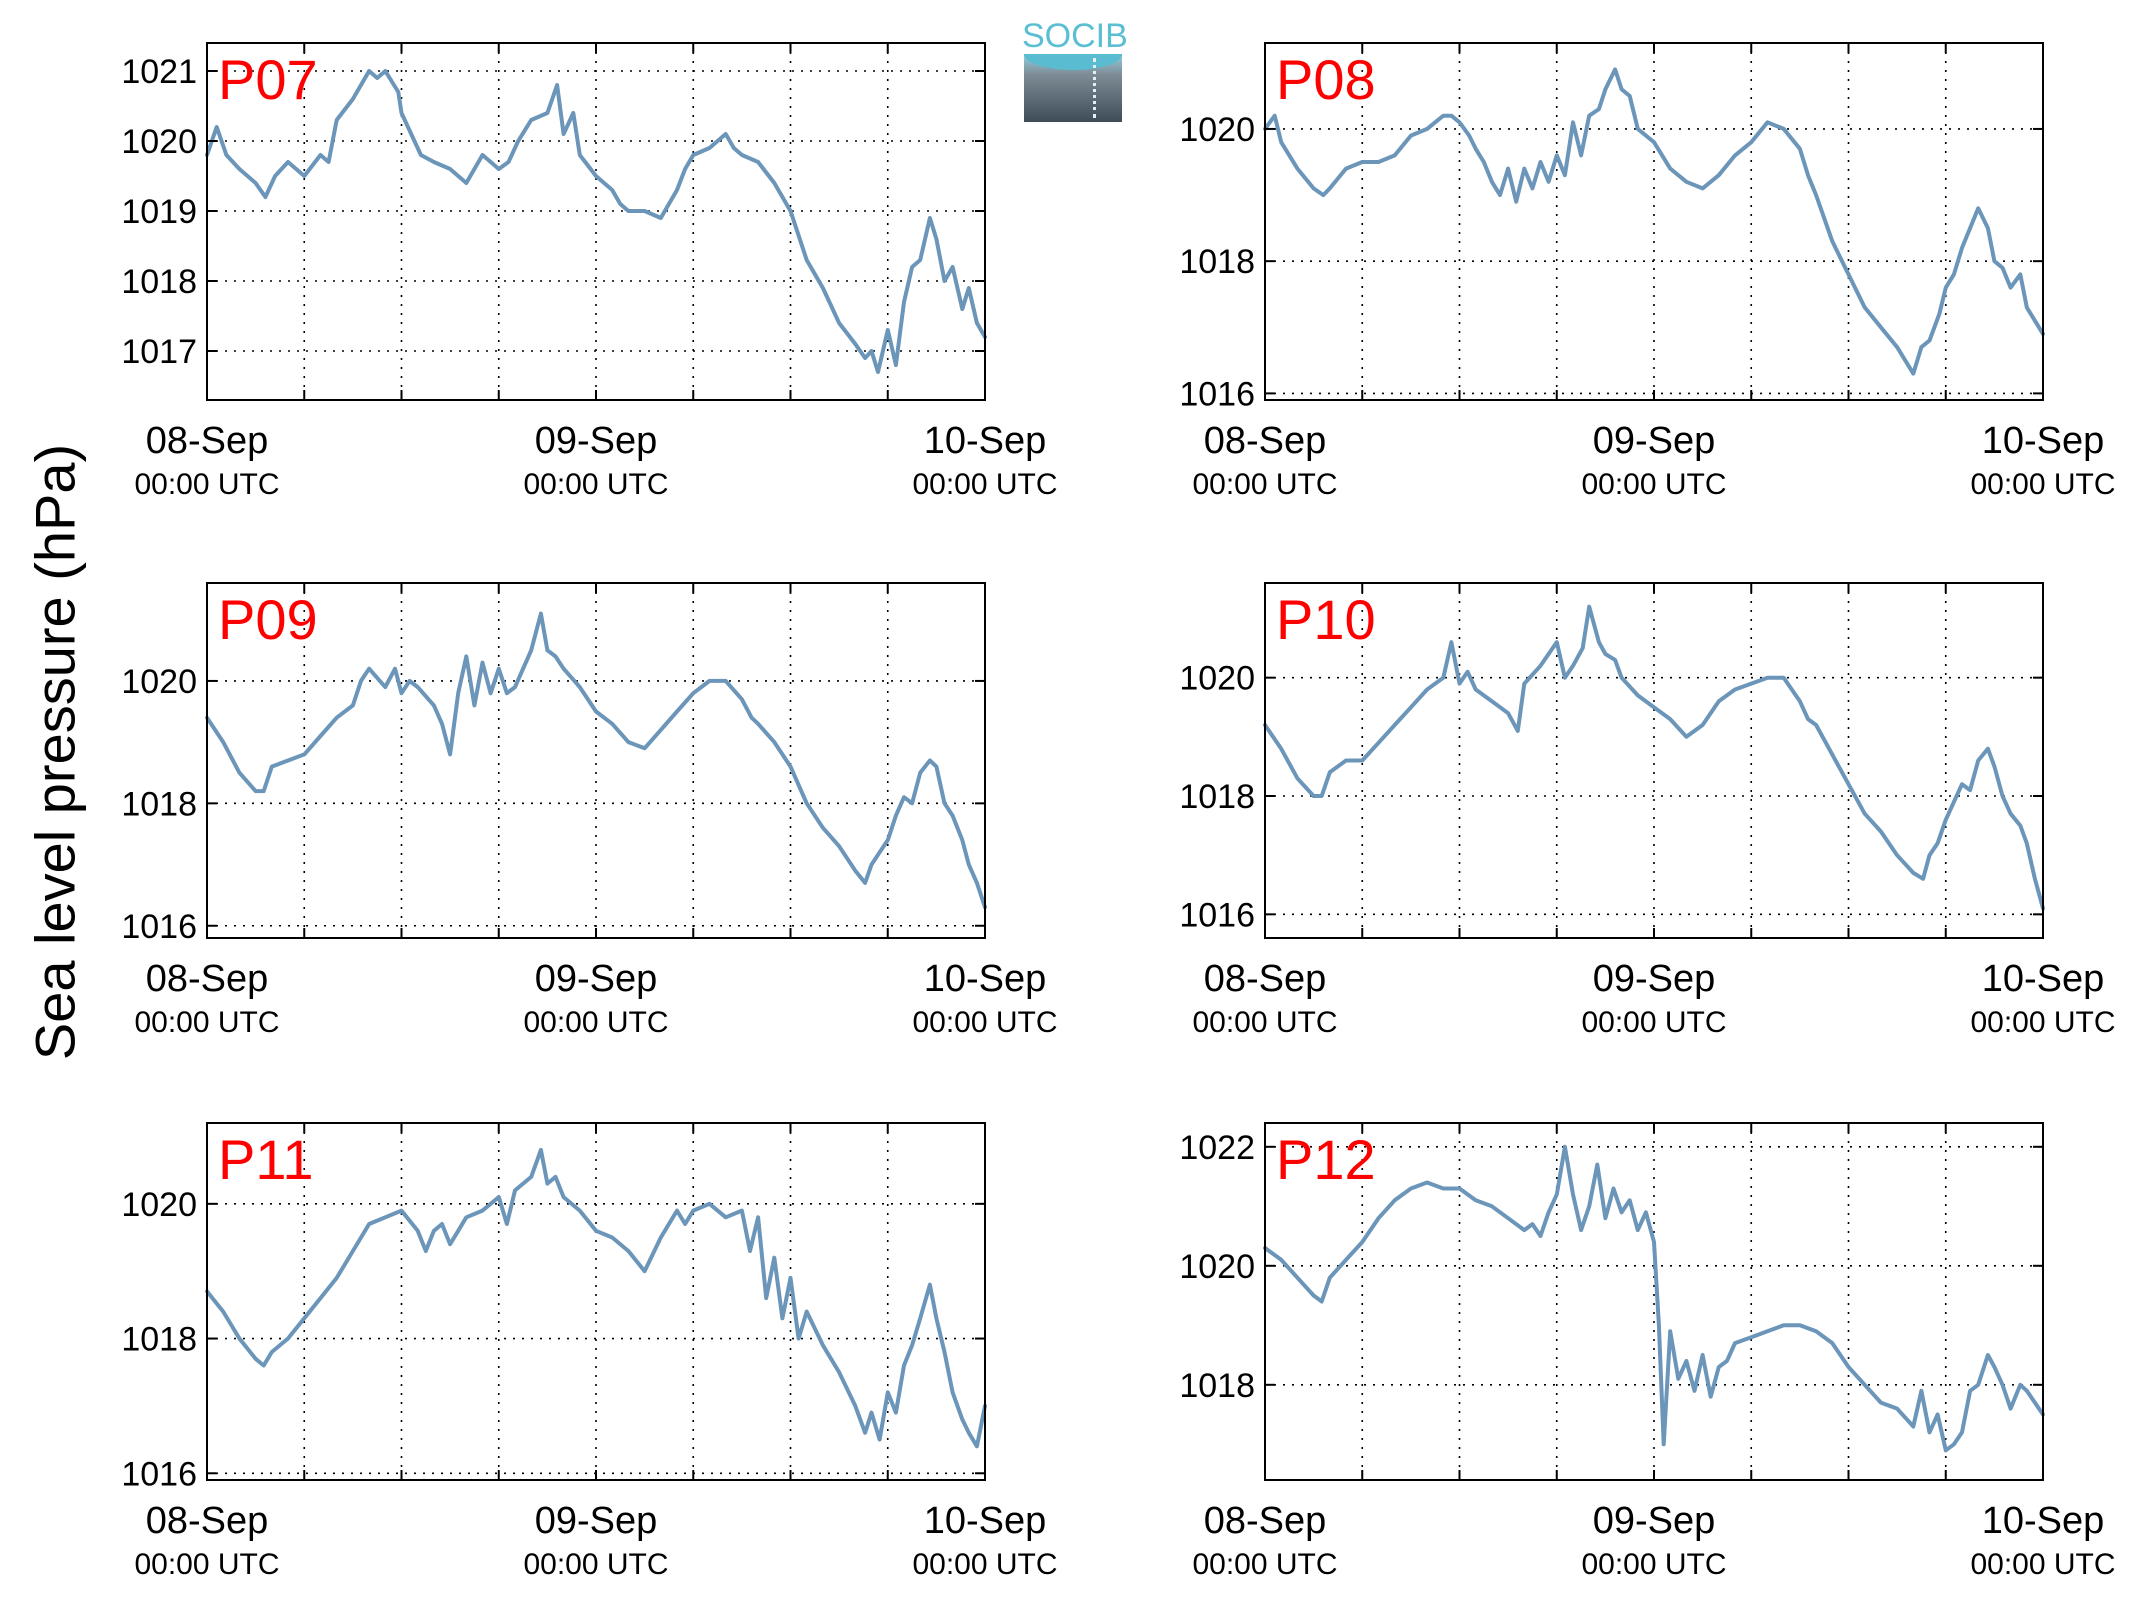 The image size is (2133, 1608). I want to click on panel-label: P07, so click(268, 79).